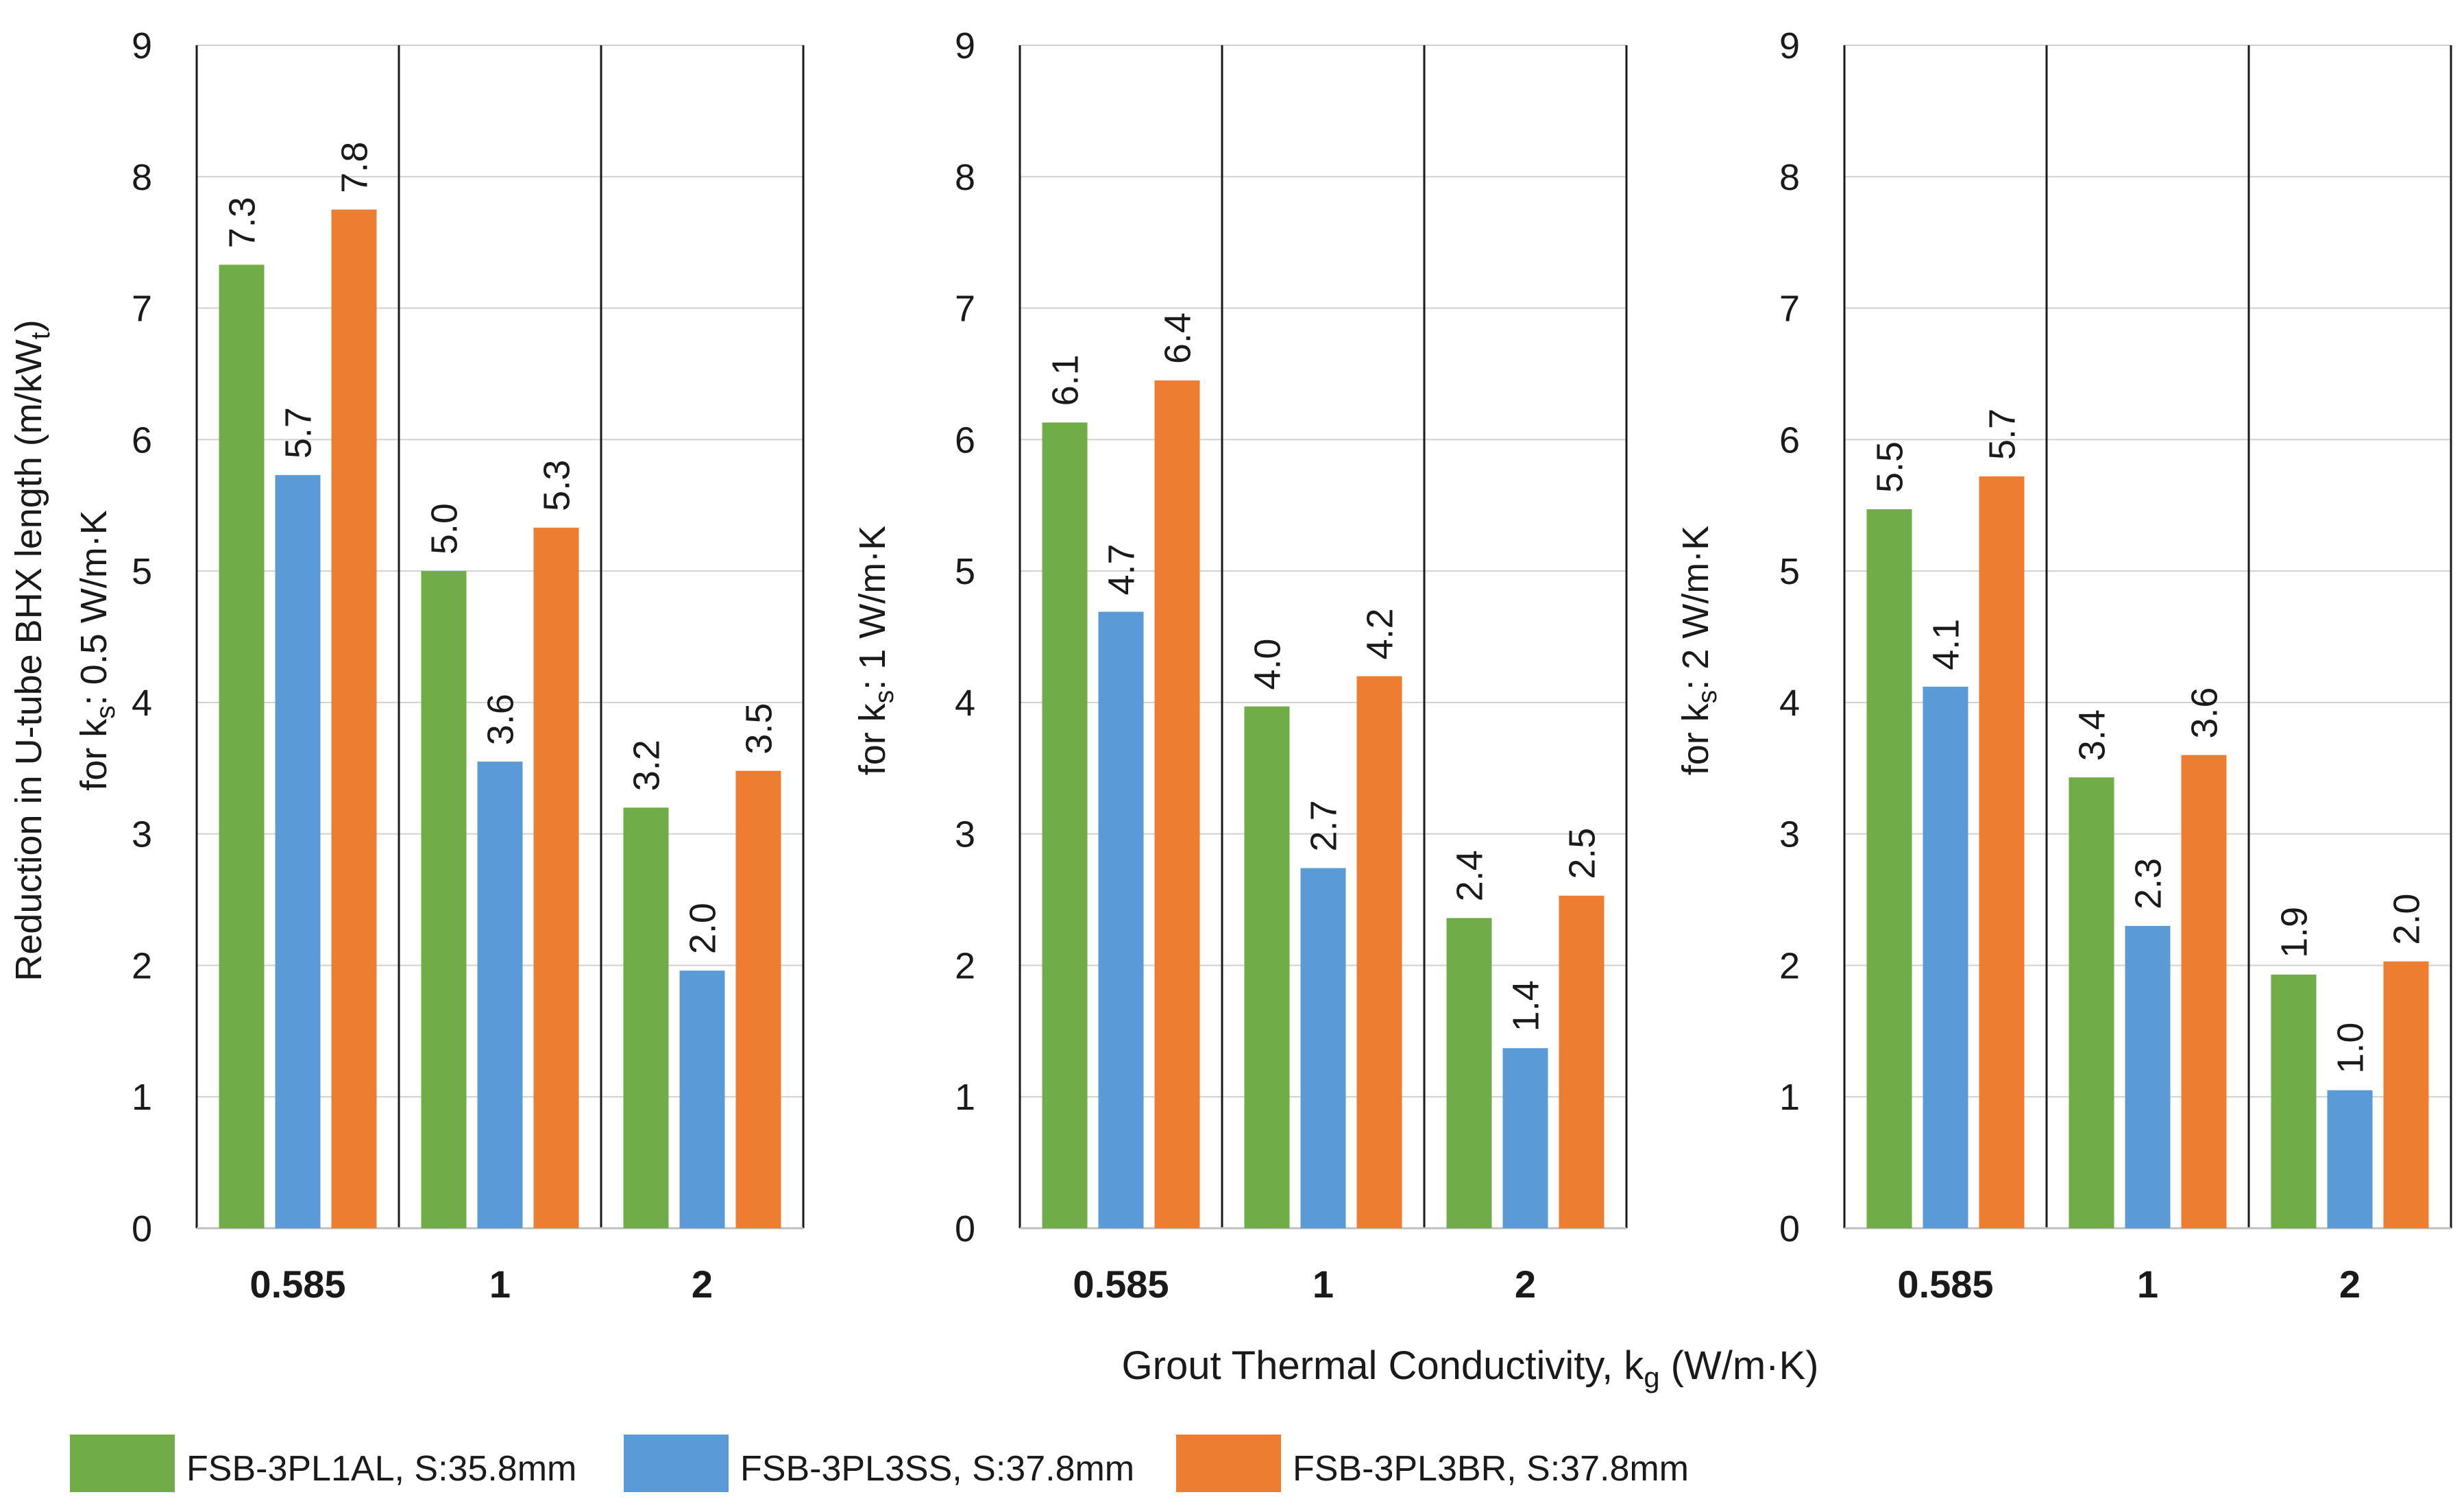 The height and width of the screenshot is (1512, 2464). What do you see at coordinates (760, 729) in the screenshot?
I see `data-label: 3.5` at bounding box center [760, 729].